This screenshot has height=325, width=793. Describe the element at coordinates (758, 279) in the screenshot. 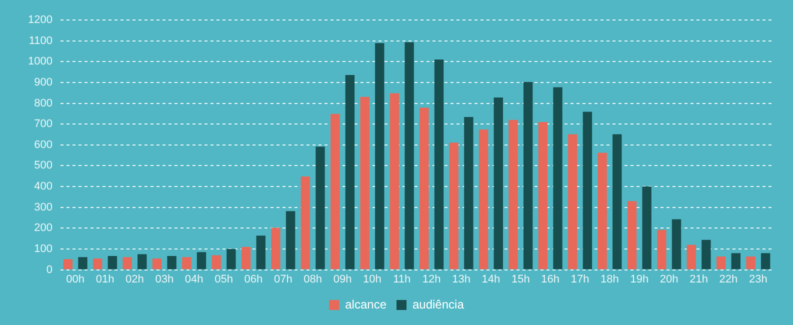

I see `x-tick-label: 23h` at that location.